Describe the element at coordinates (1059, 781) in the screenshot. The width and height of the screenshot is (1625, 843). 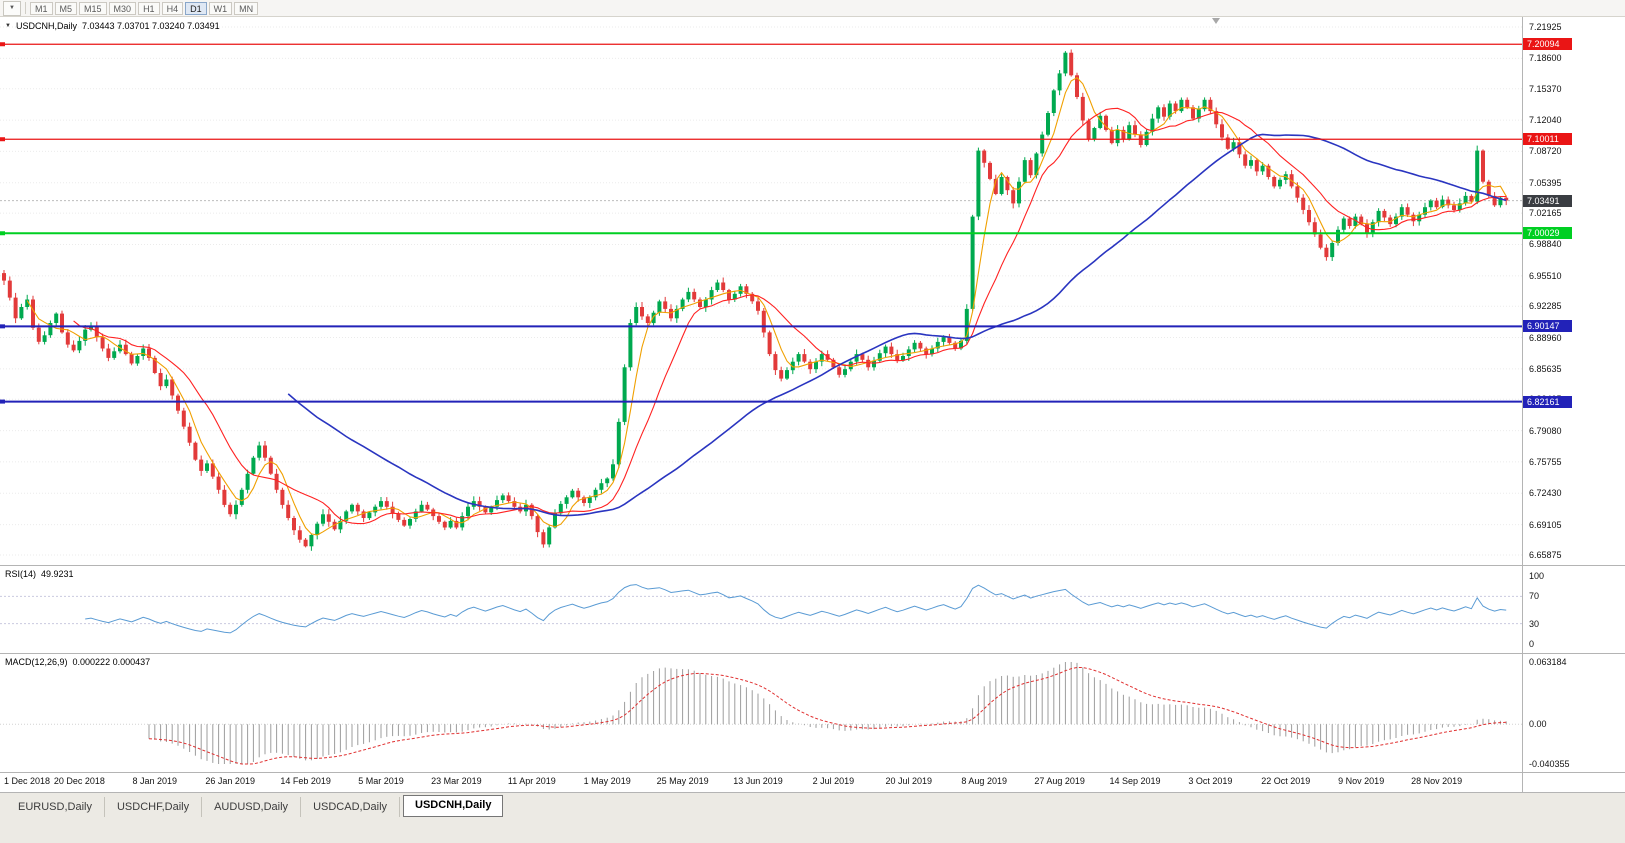
I see `time-axis-label: 27 Aug 2019` at that location.